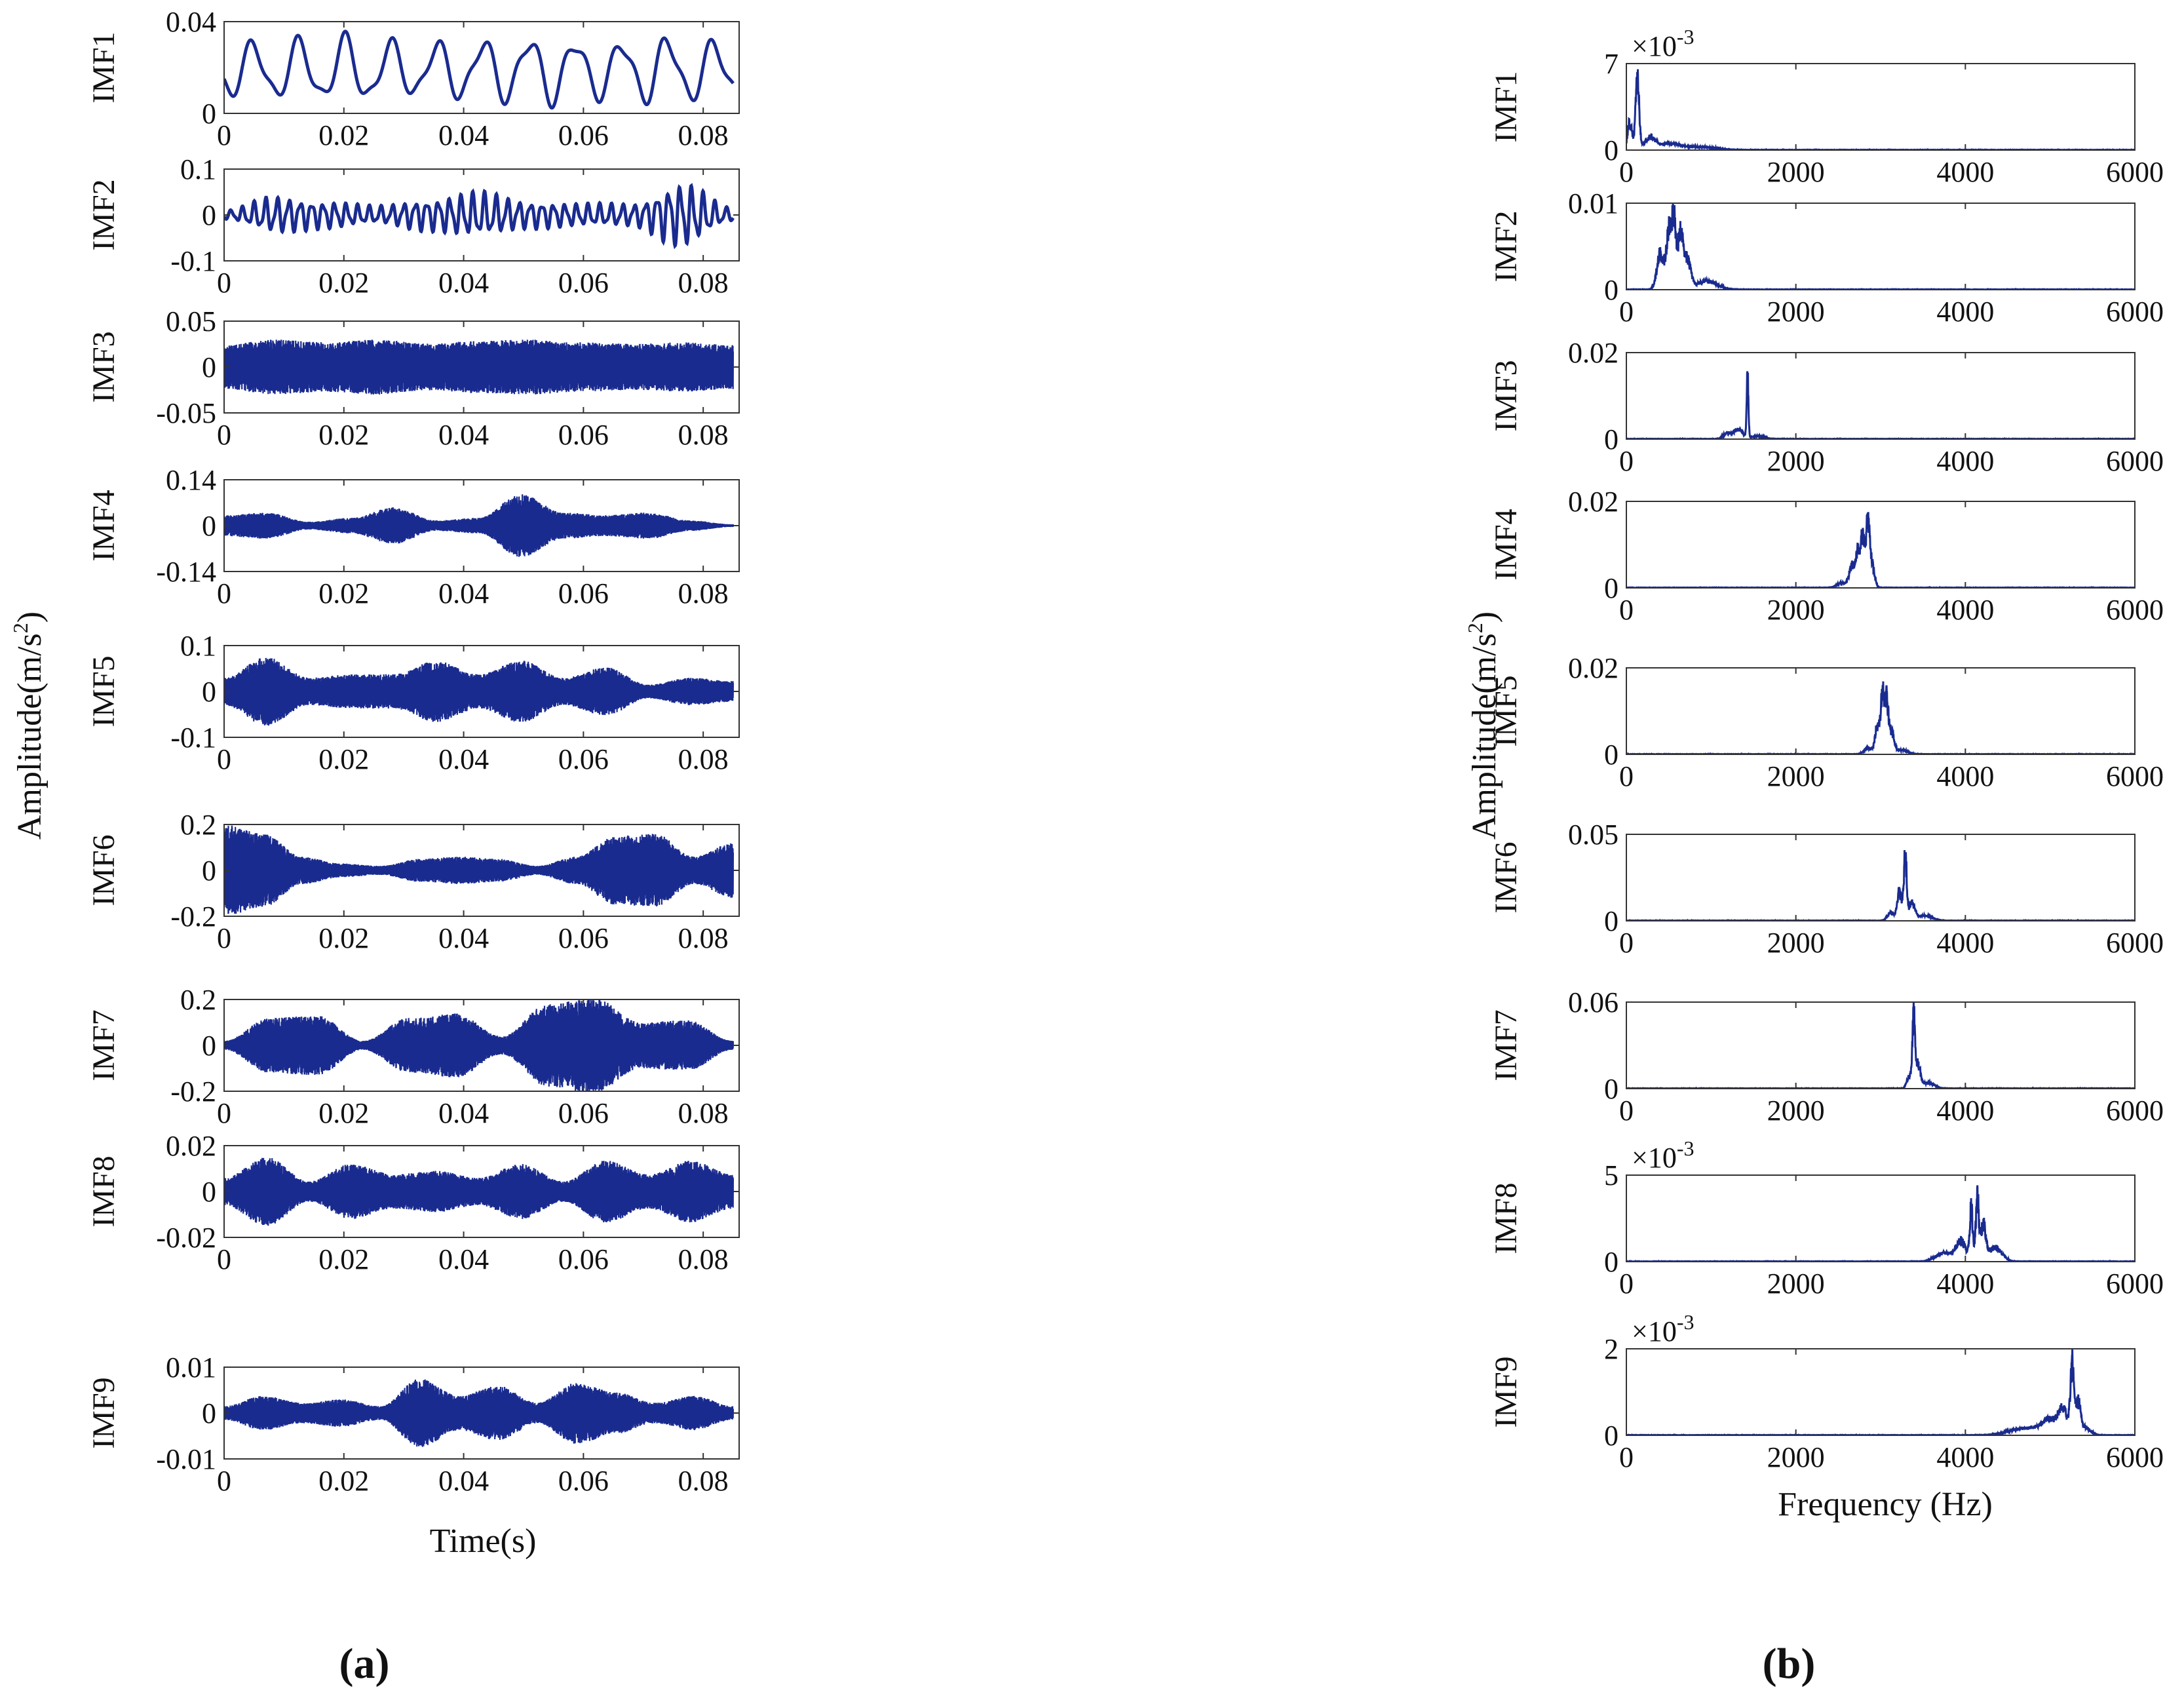  I want to click on a-imf9-xtick-label: 0.06, so click(583, 1481).